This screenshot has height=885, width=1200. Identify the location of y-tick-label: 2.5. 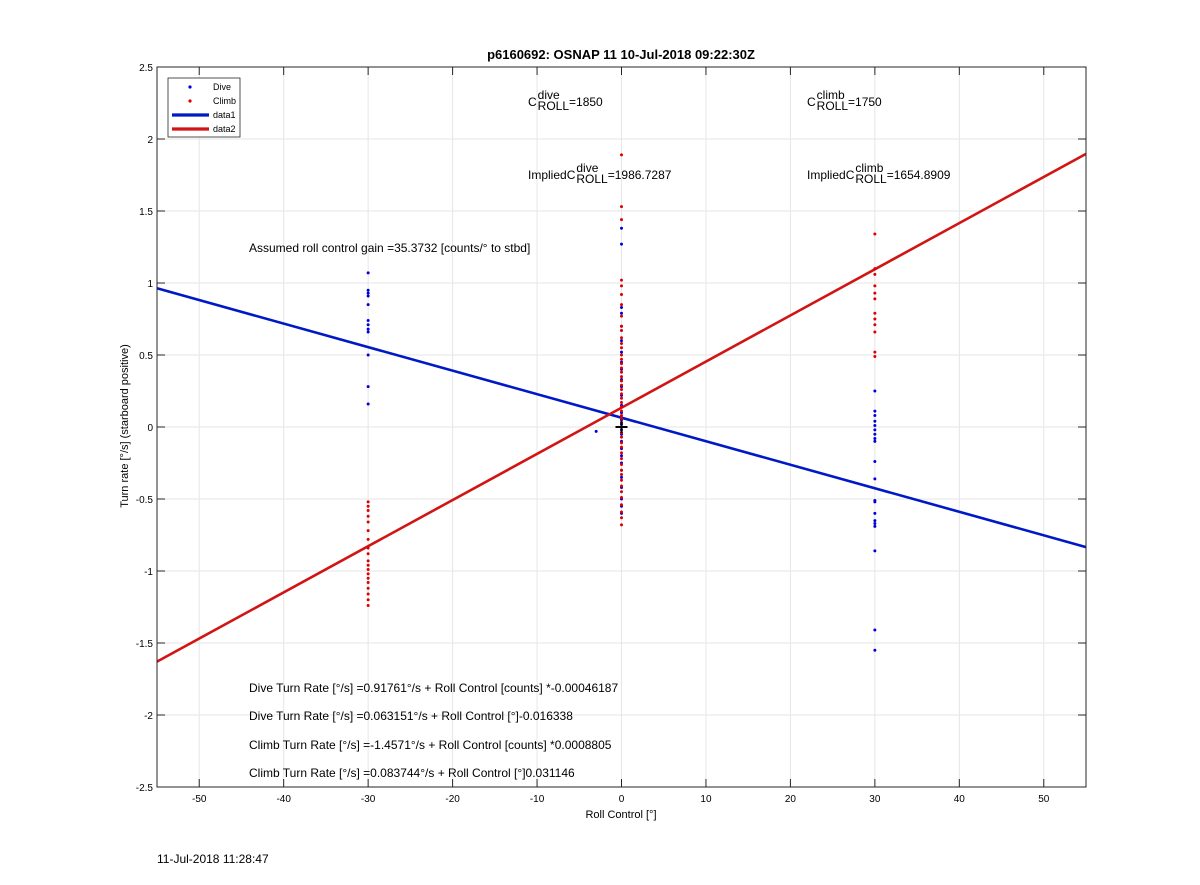
(146, 68).